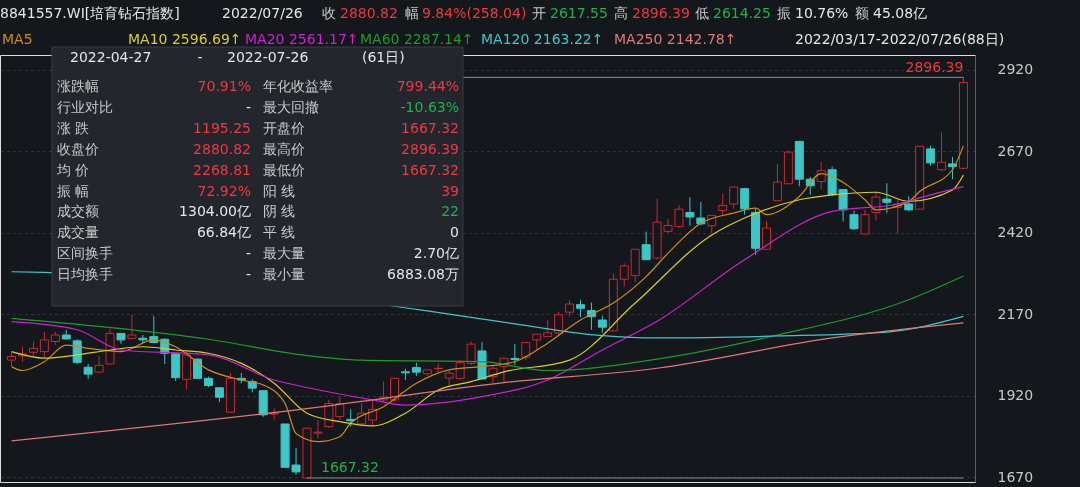  I want to click on annotation: 振 幅, so click(73, 190).